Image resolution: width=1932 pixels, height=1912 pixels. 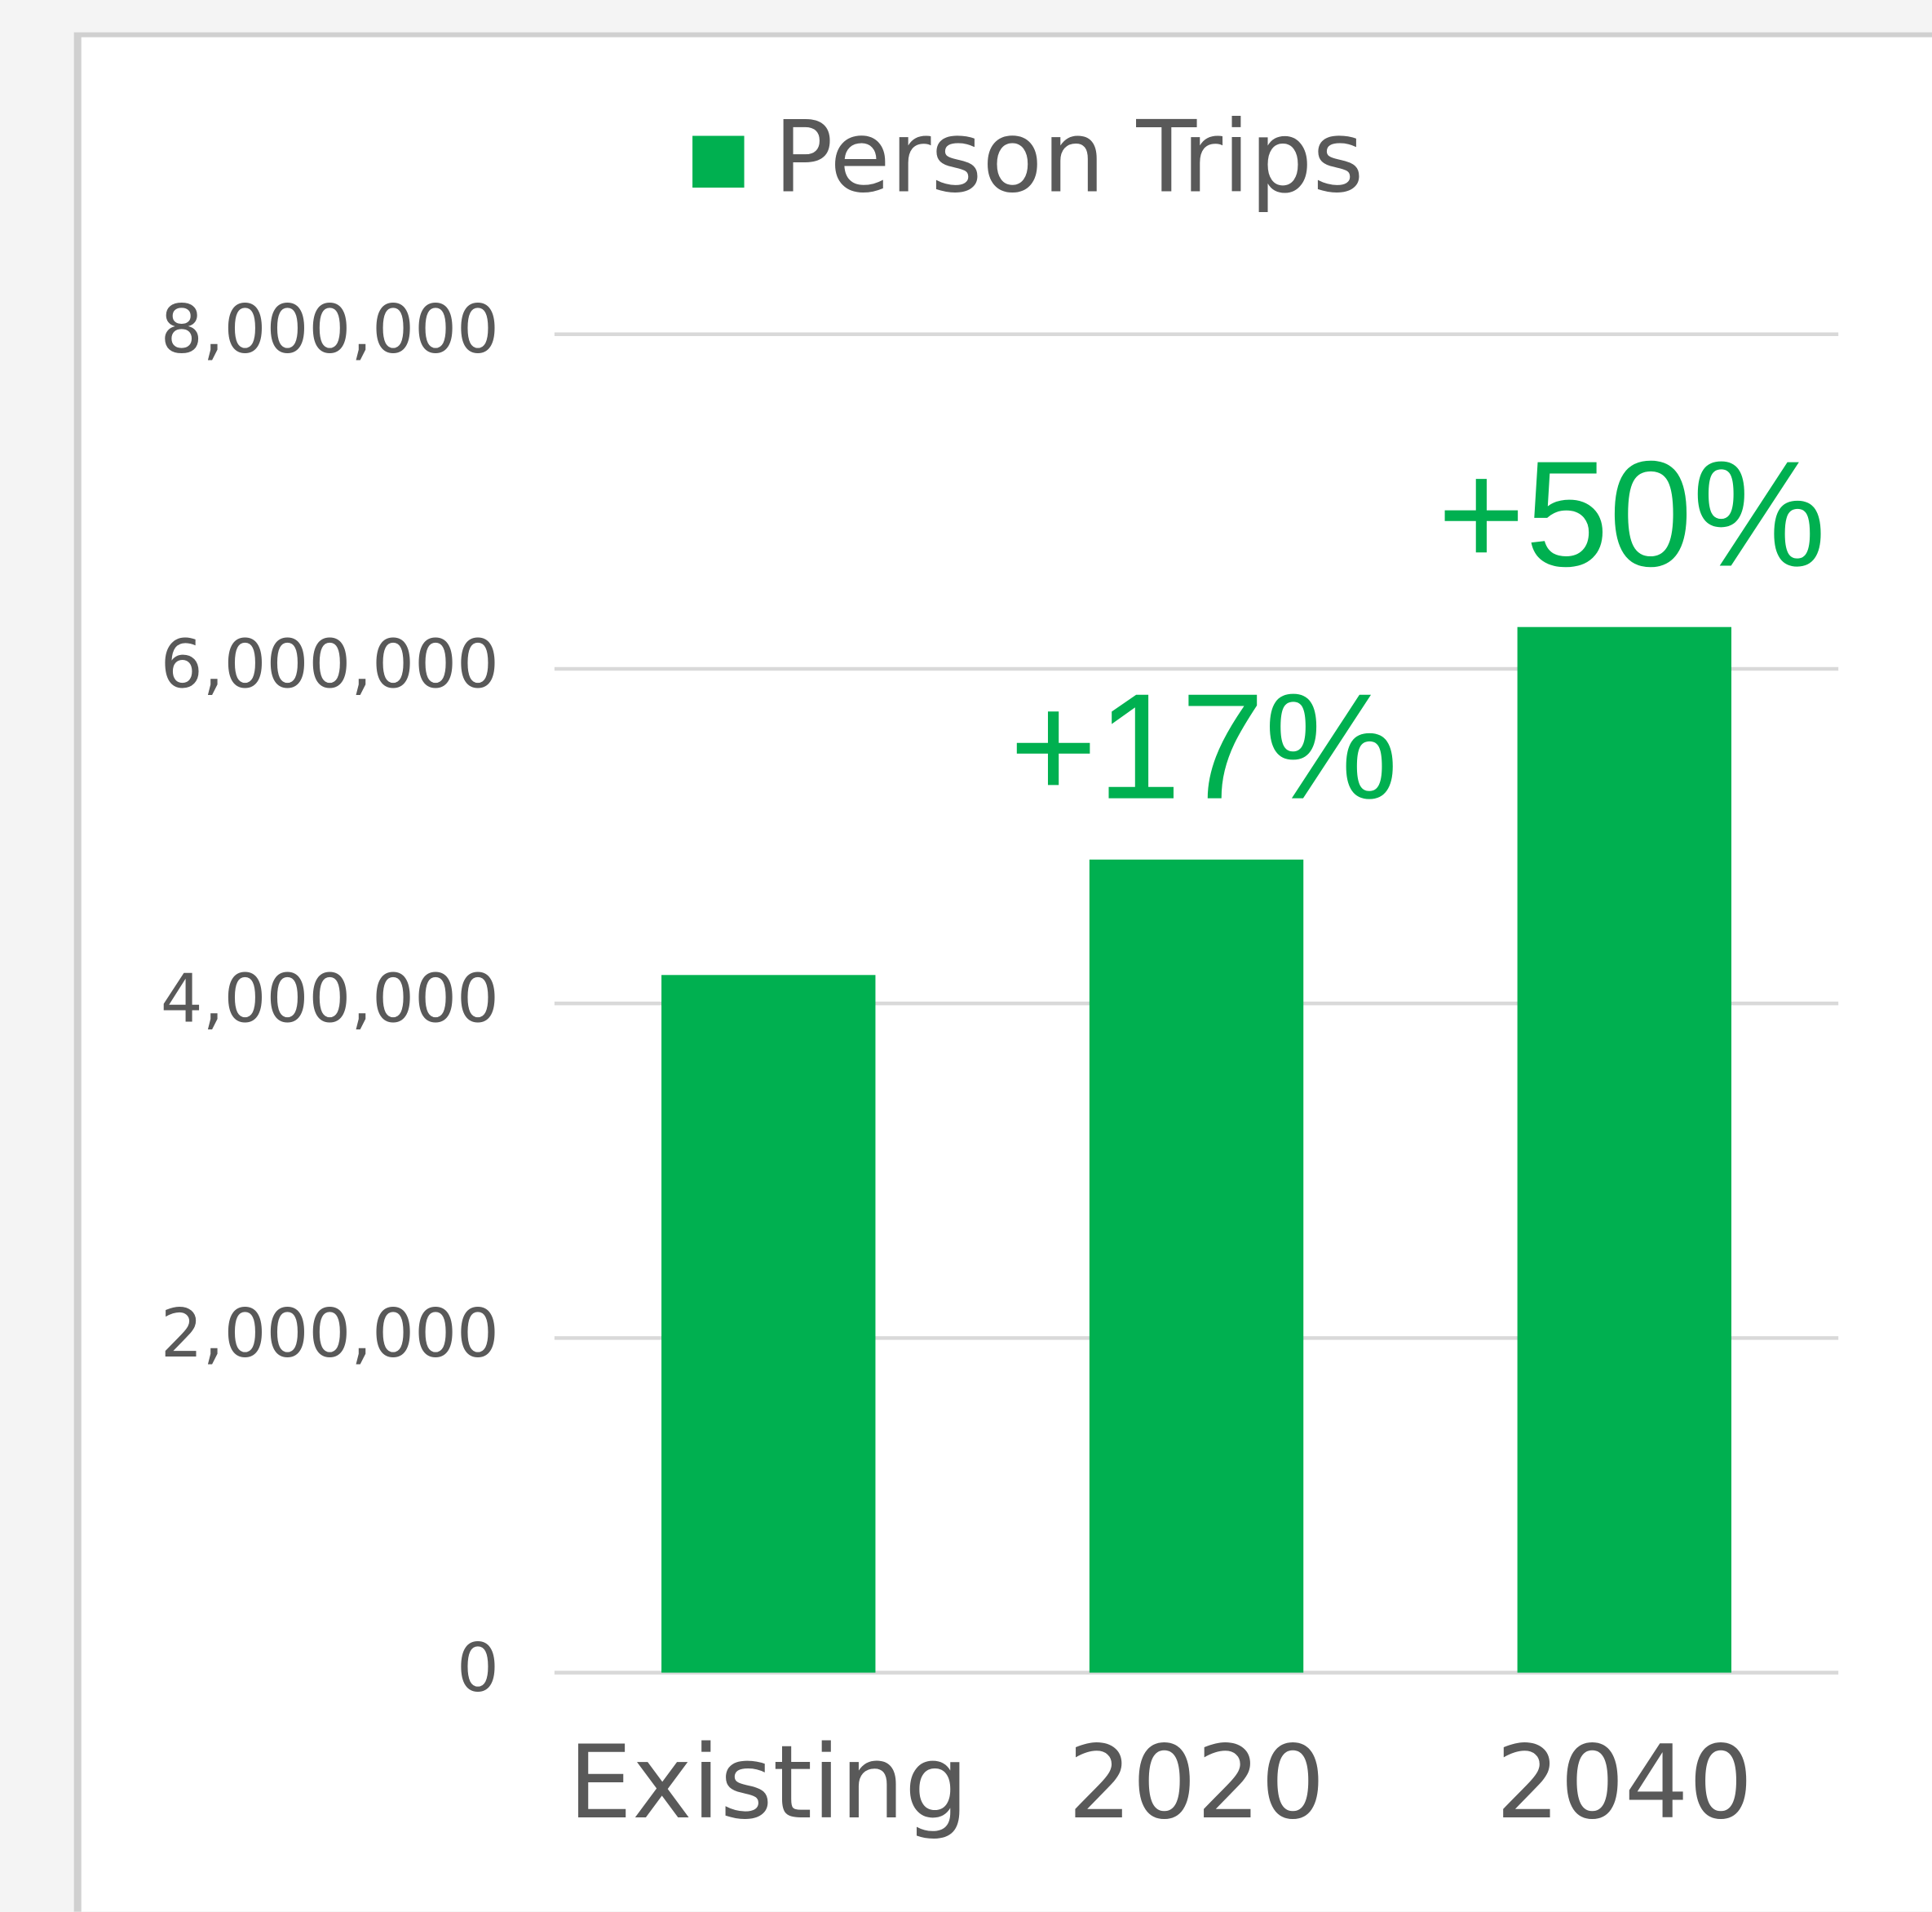 I want to click on x-tick-label: 2020, so click(x=1196, y=1783).